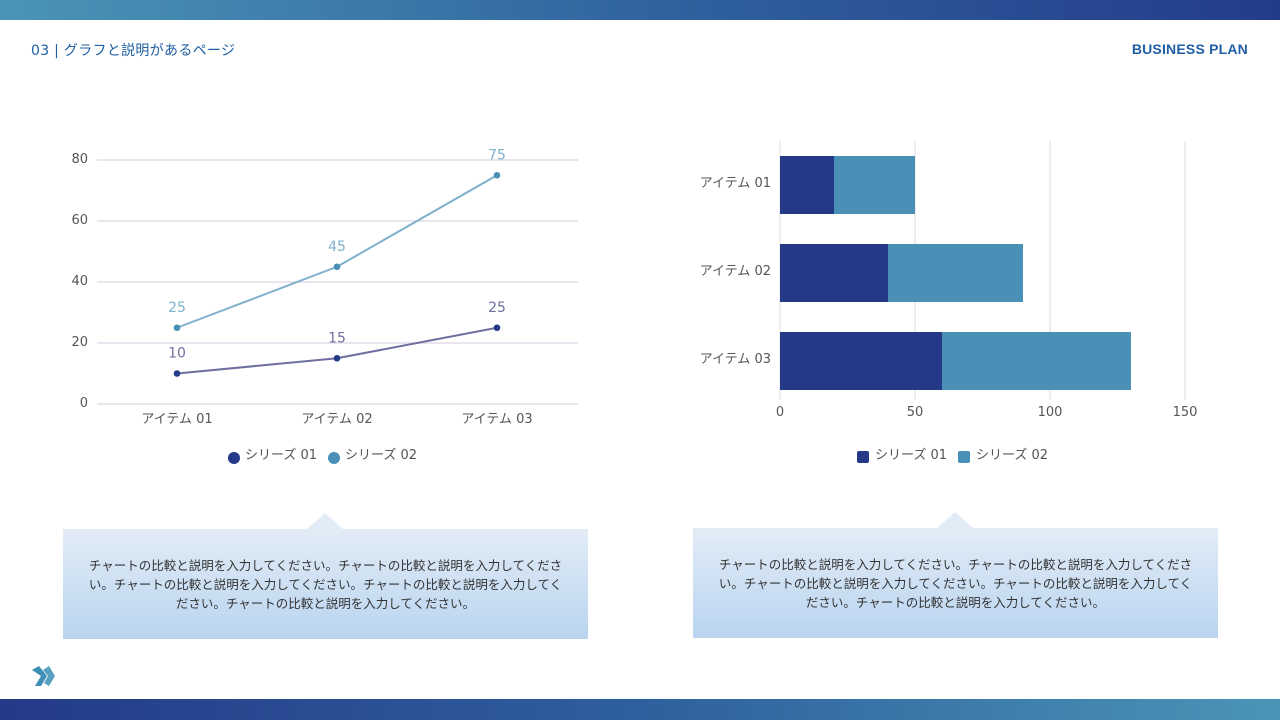  What do you see at coordinates (952, 455) in the screenshot?
I see `bar-chart-legend: シリーズ 01 シリーズ 02` at bounding box center [952, 455].